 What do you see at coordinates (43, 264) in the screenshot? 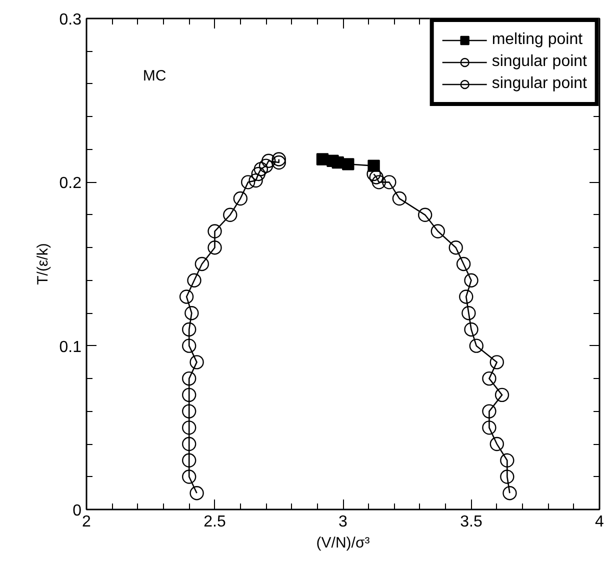
I see `y-axis-title: T/(ε/k)` at bounding box center [43, 264].